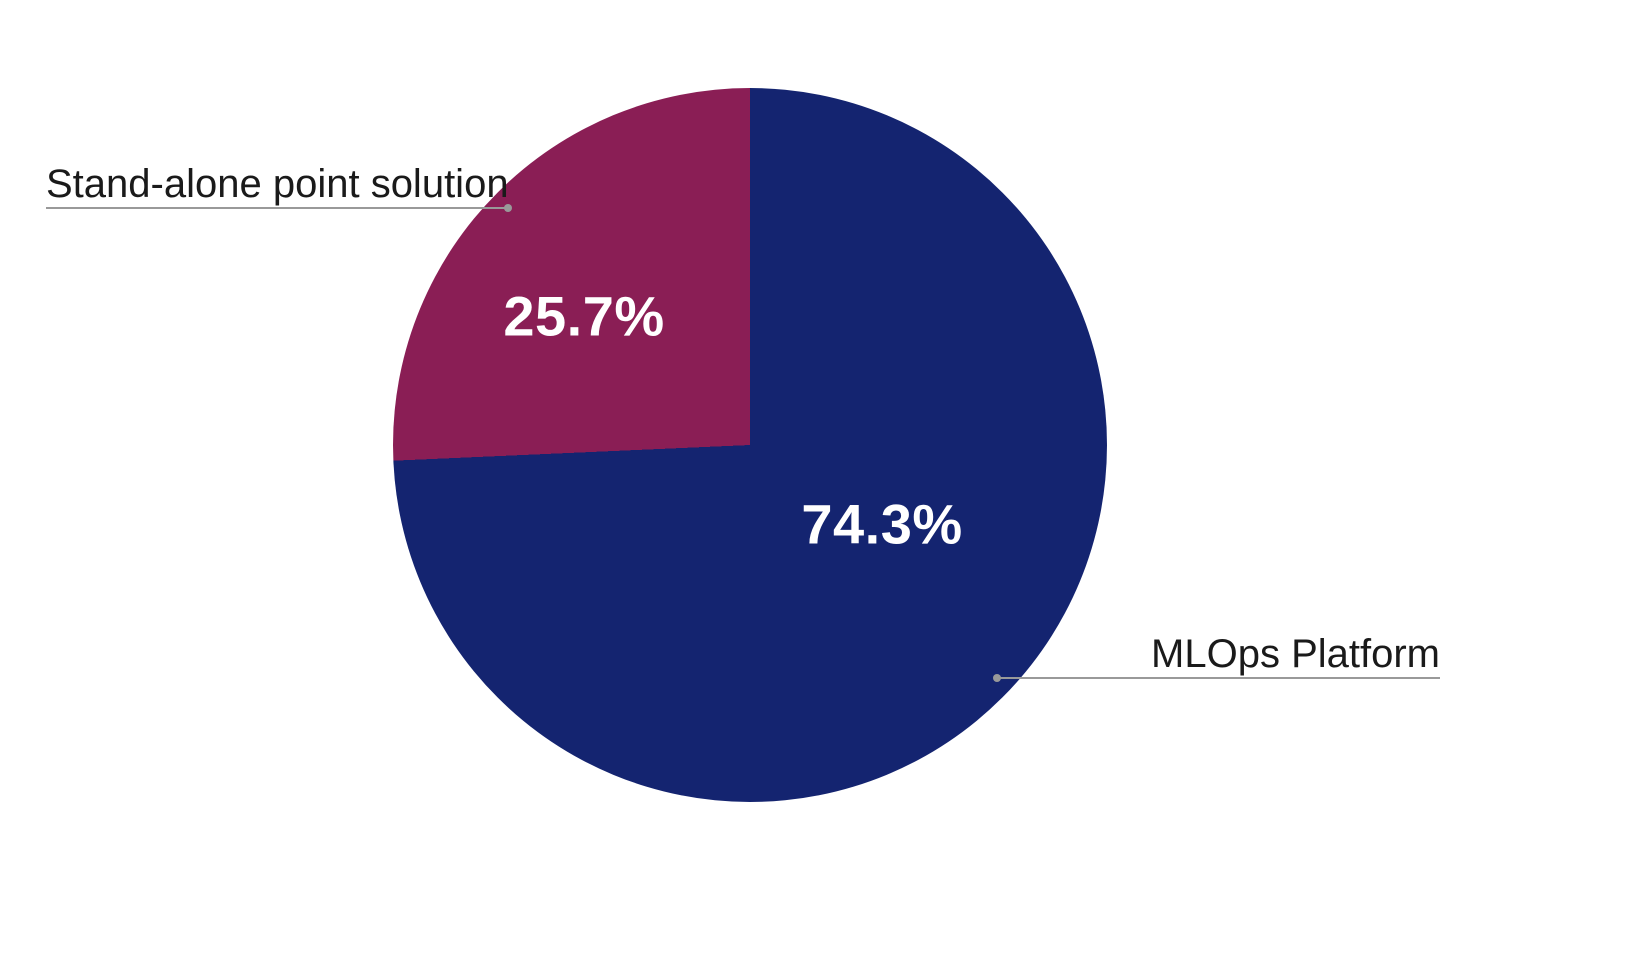 Image resolution: width=1646 pixels, height=954 pixels. I want to click on leader-dot-mlops-platform, so click(997, 678).